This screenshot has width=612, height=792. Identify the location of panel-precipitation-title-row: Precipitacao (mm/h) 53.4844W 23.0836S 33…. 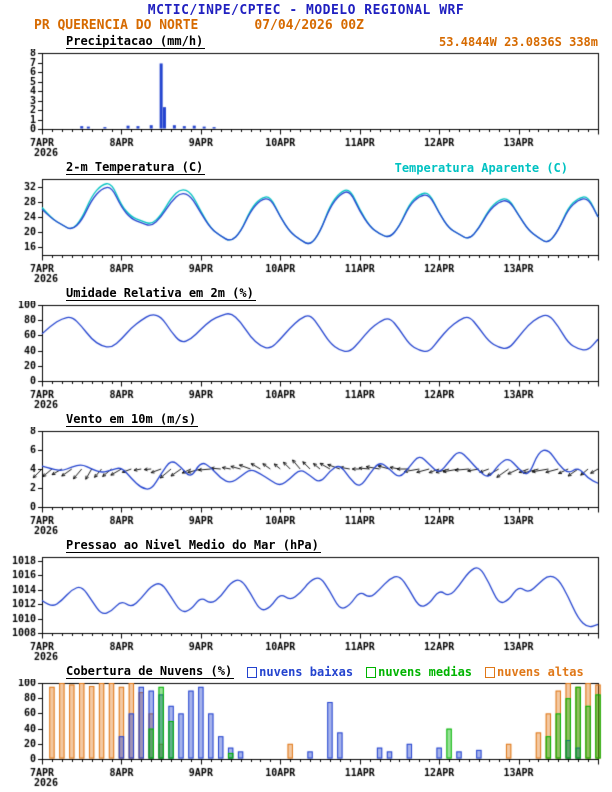
(306, 41).